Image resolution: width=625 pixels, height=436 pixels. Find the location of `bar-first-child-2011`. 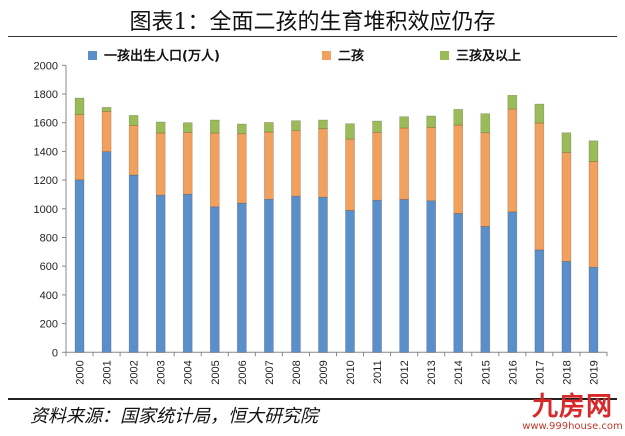

bar-first-child-2011 is located at coordinates (377, 276).